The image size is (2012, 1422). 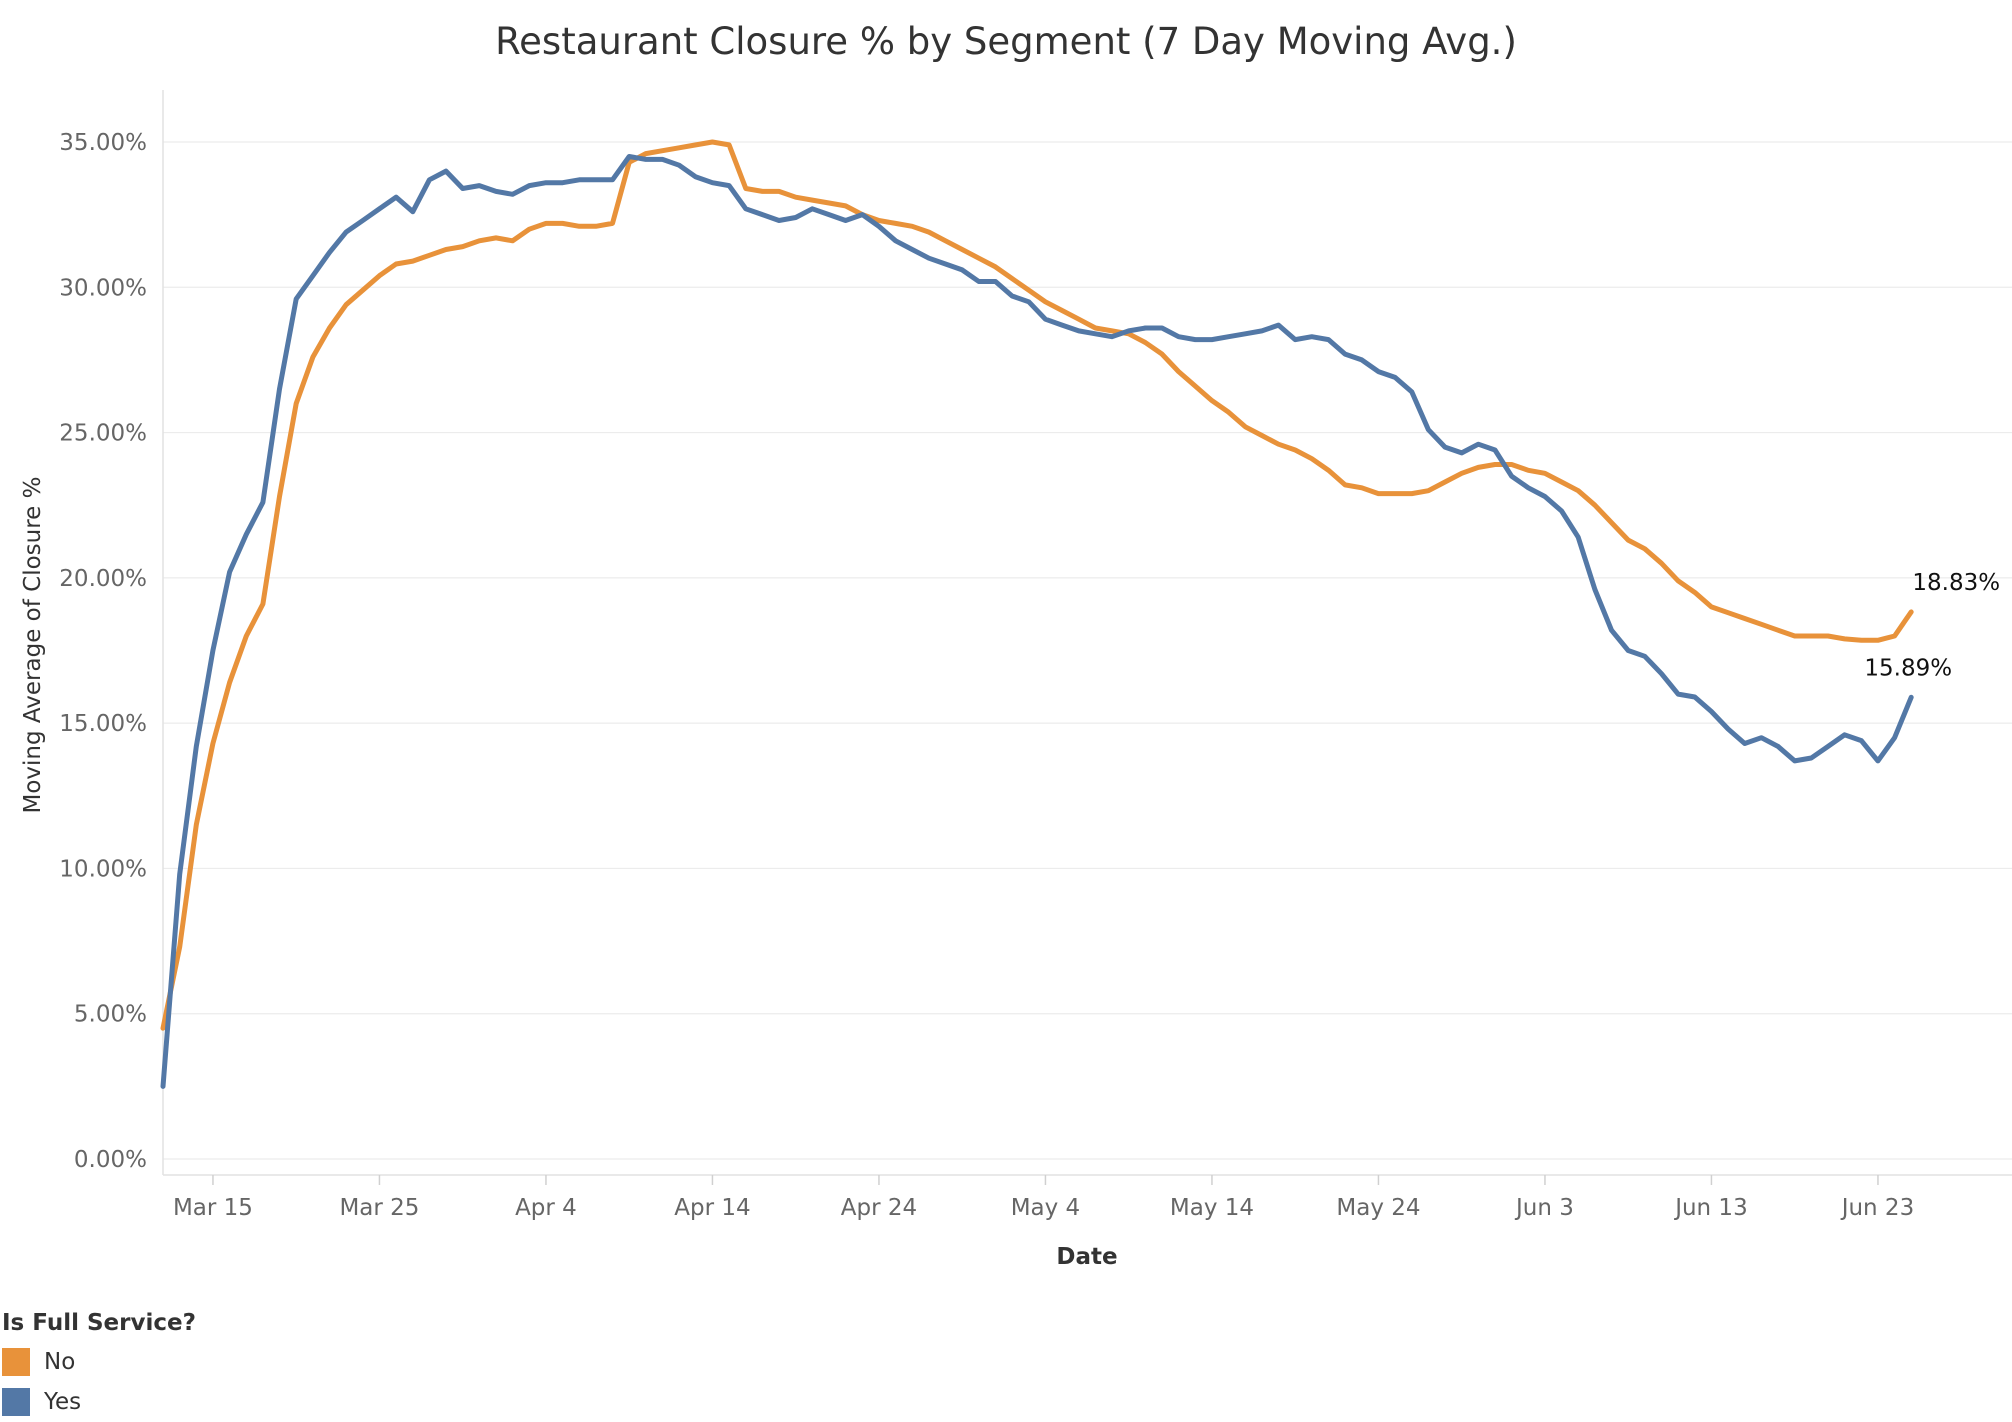 I want to click on legend: Is Full Service? No Yes, so click(x=99, y=1366).